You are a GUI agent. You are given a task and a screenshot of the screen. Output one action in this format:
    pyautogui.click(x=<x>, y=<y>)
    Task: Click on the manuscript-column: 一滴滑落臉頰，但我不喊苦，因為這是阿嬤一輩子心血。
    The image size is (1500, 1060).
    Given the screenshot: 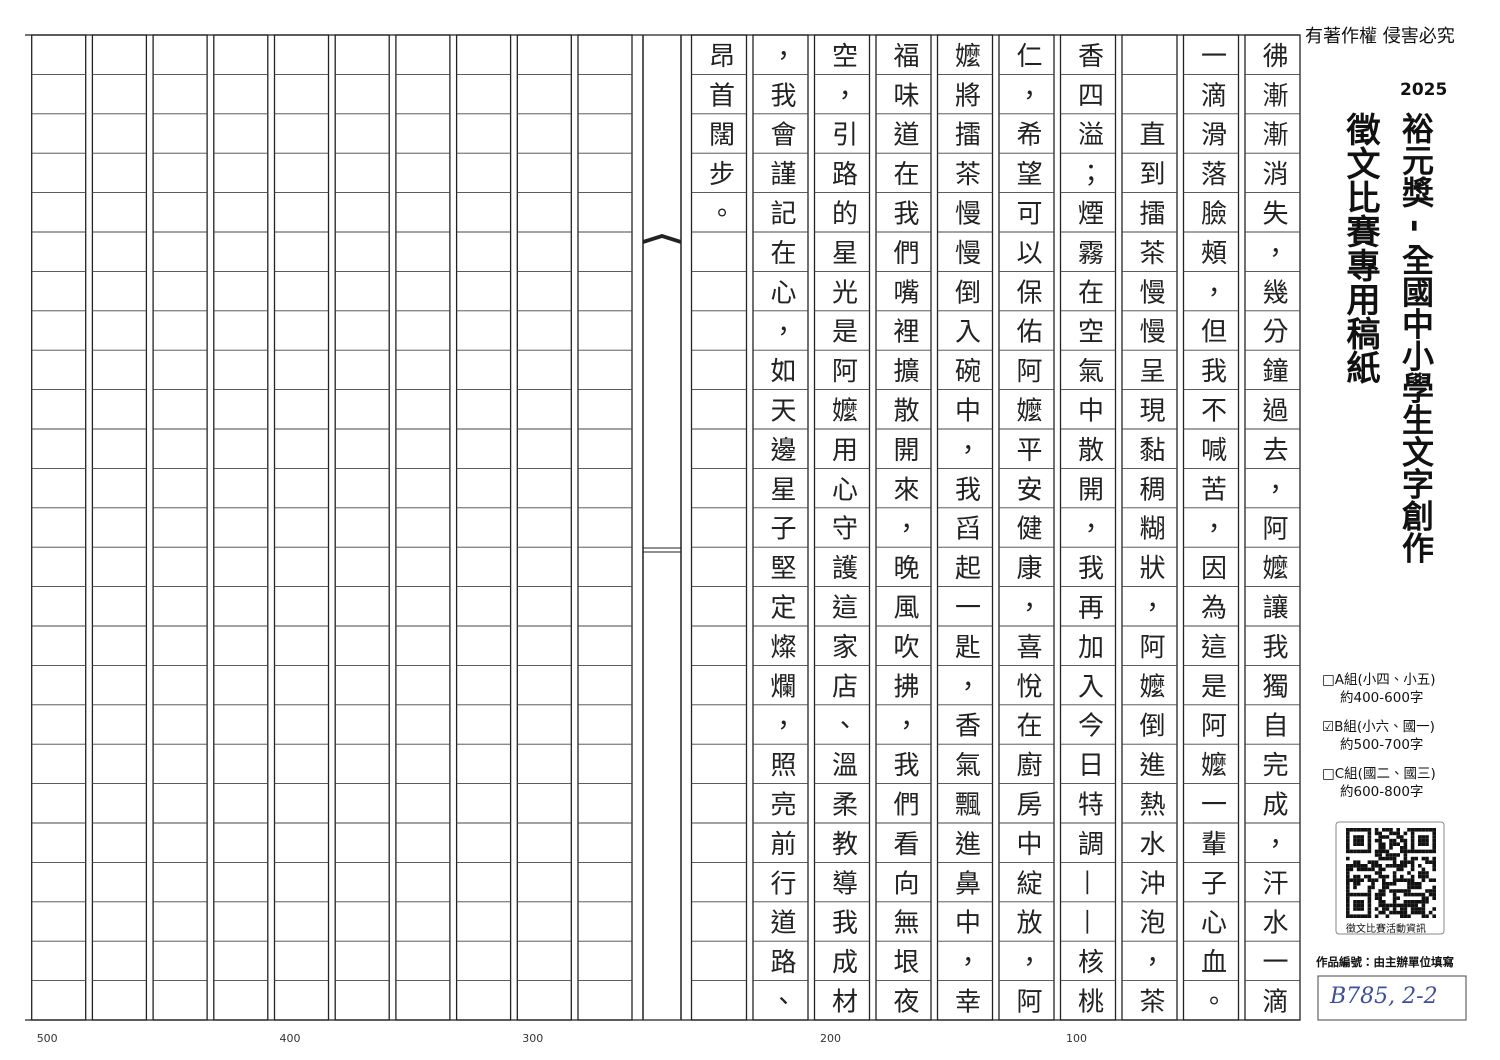 What is the action you would take?
    pyautogui.click(x=1211, y=534)
    